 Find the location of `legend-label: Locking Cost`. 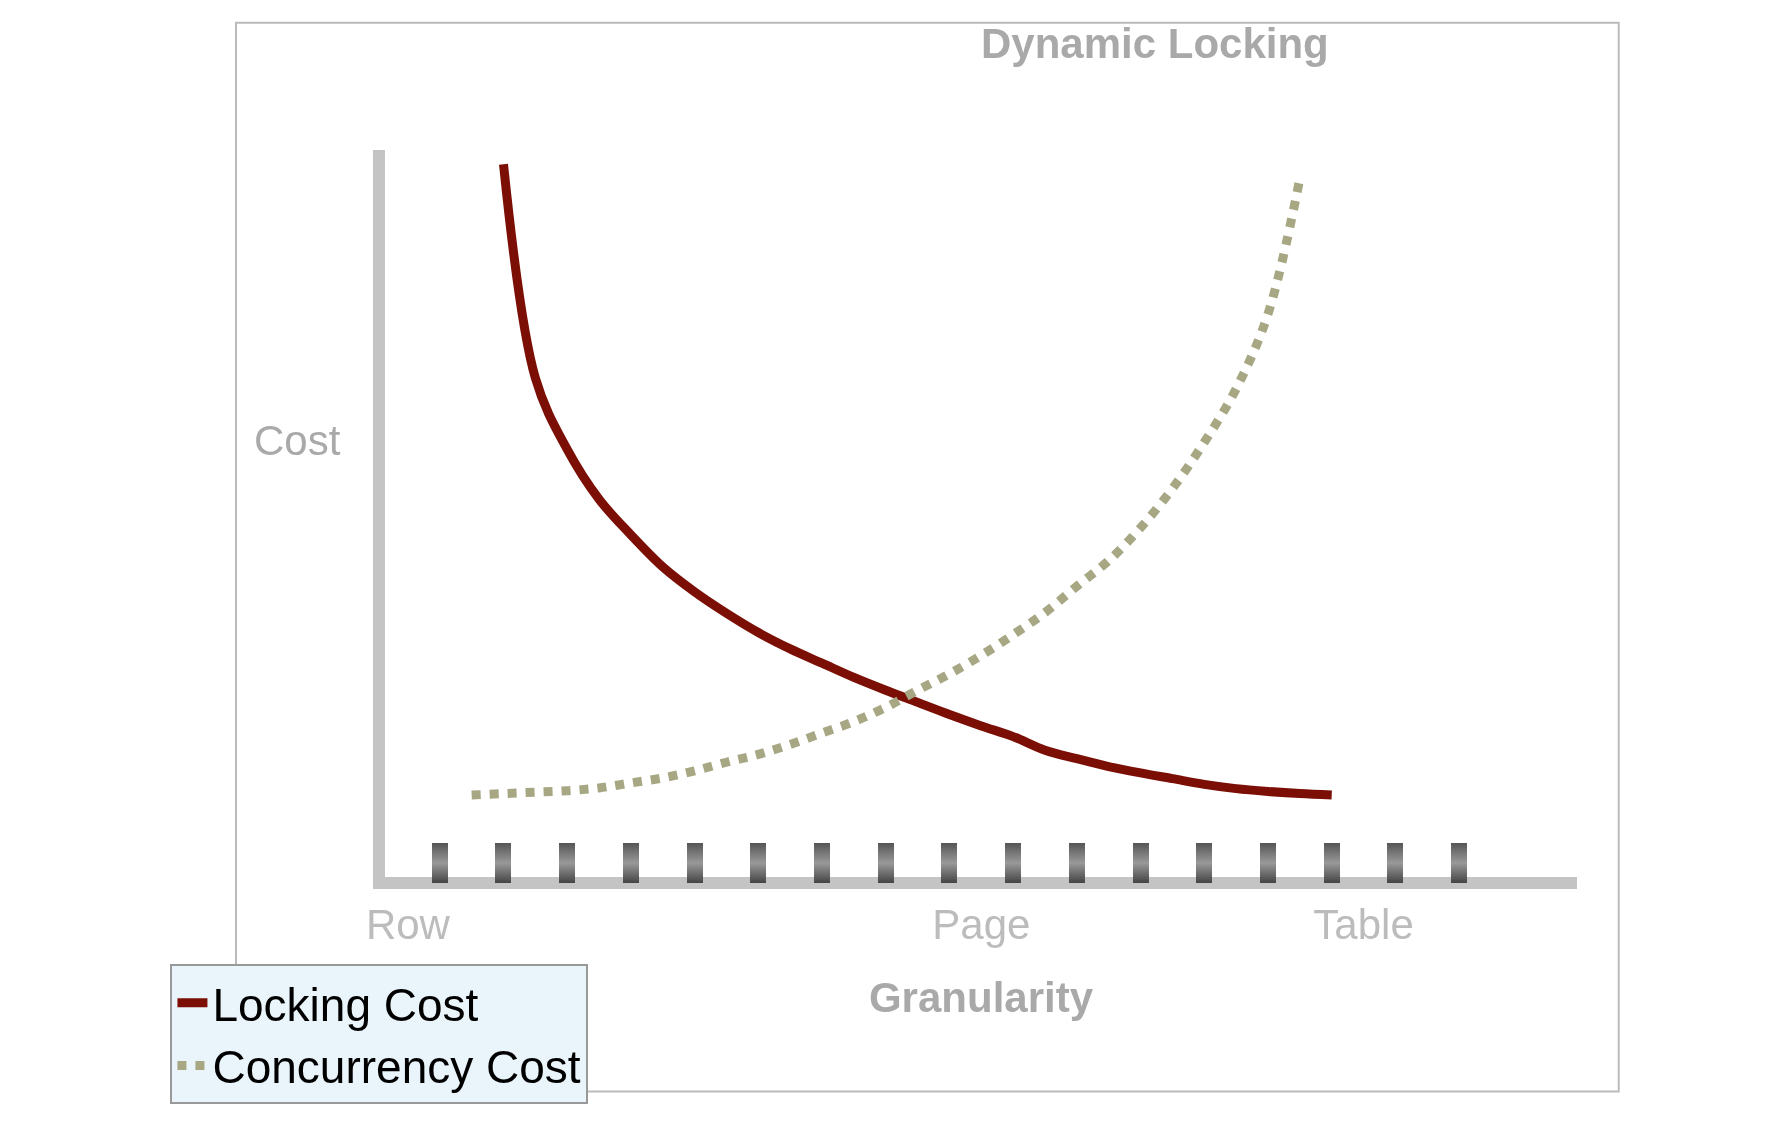

legend-label: Locking Cost is located at coordinates (345, 1004).